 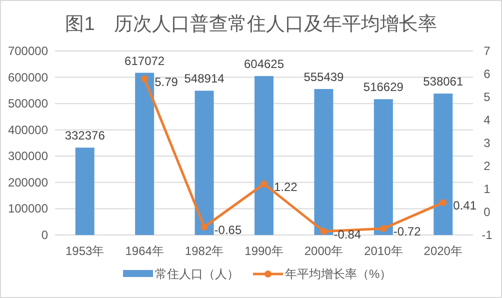 What do you see at coordinates (204, 79) in the screenshot?
I see `data-label: 548914` at bounding box center [204, 79].